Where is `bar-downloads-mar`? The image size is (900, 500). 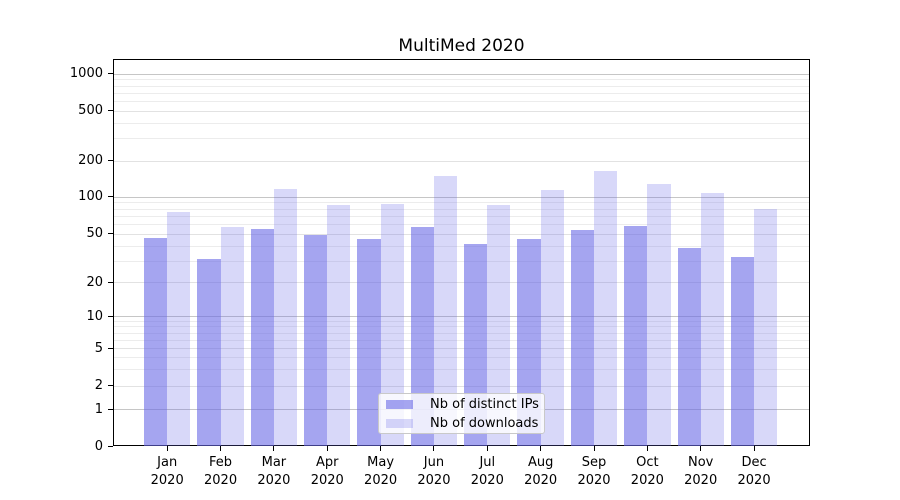
bar-downloads-mar is located at coordinates (285, 317).